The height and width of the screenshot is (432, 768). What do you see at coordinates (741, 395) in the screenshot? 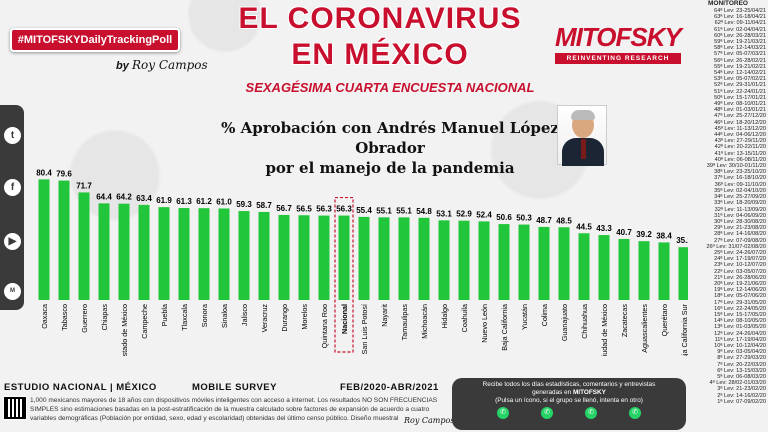
I see `monitoring-row: 2ª Lev: 14-16/02/20` at bounding box center [741, 395].